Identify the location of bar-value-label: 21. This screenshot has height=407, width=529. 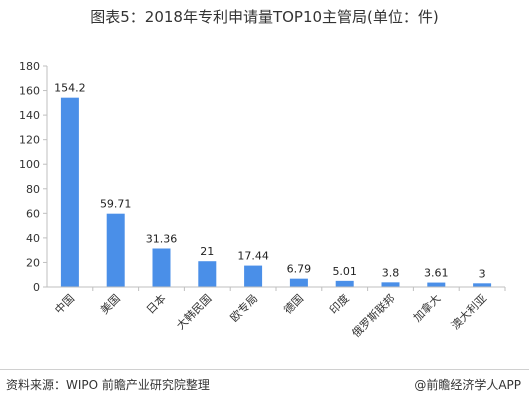
(207, 251).